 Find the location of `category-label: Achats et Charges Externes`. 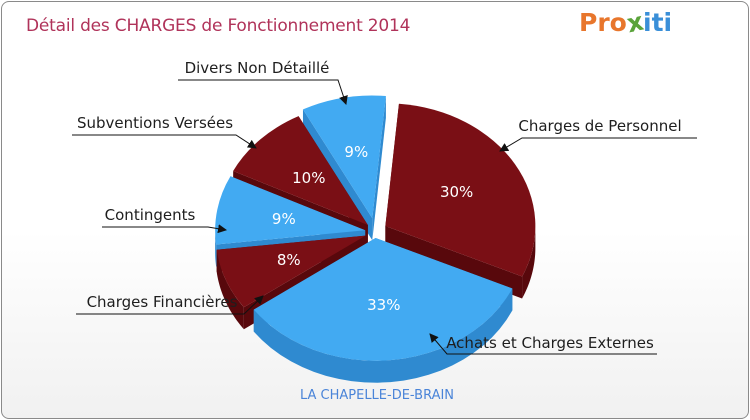

category-label: Achats et Charges Externes is located at coordinates (550, 343).